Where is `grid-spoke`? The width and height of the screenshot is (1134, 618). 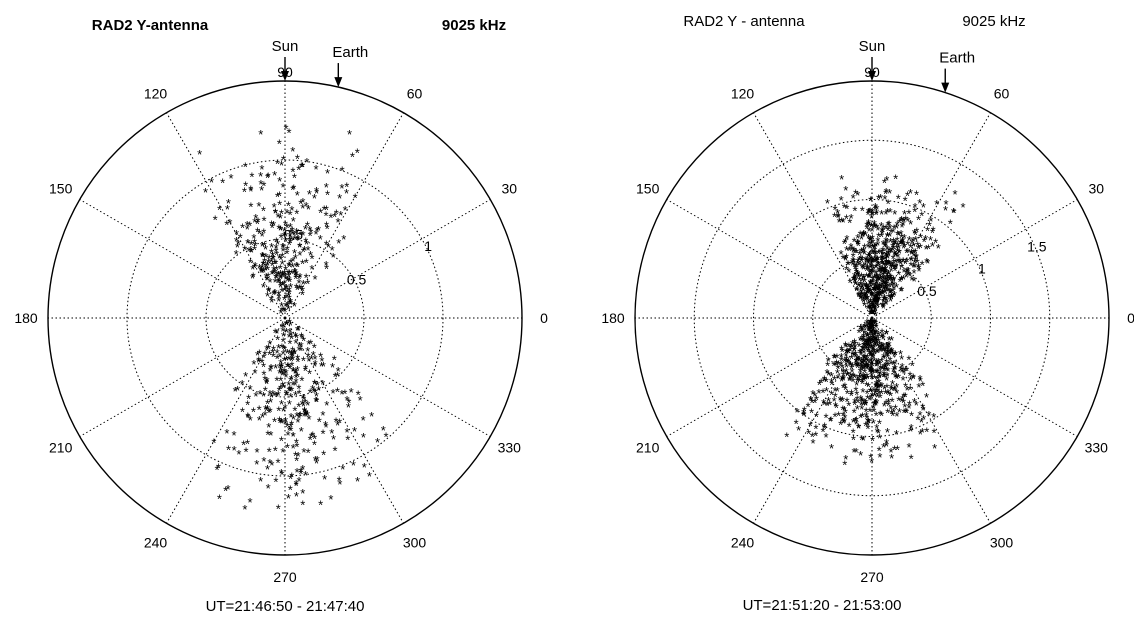 grid-spoke is located at coordinates (387, 377).